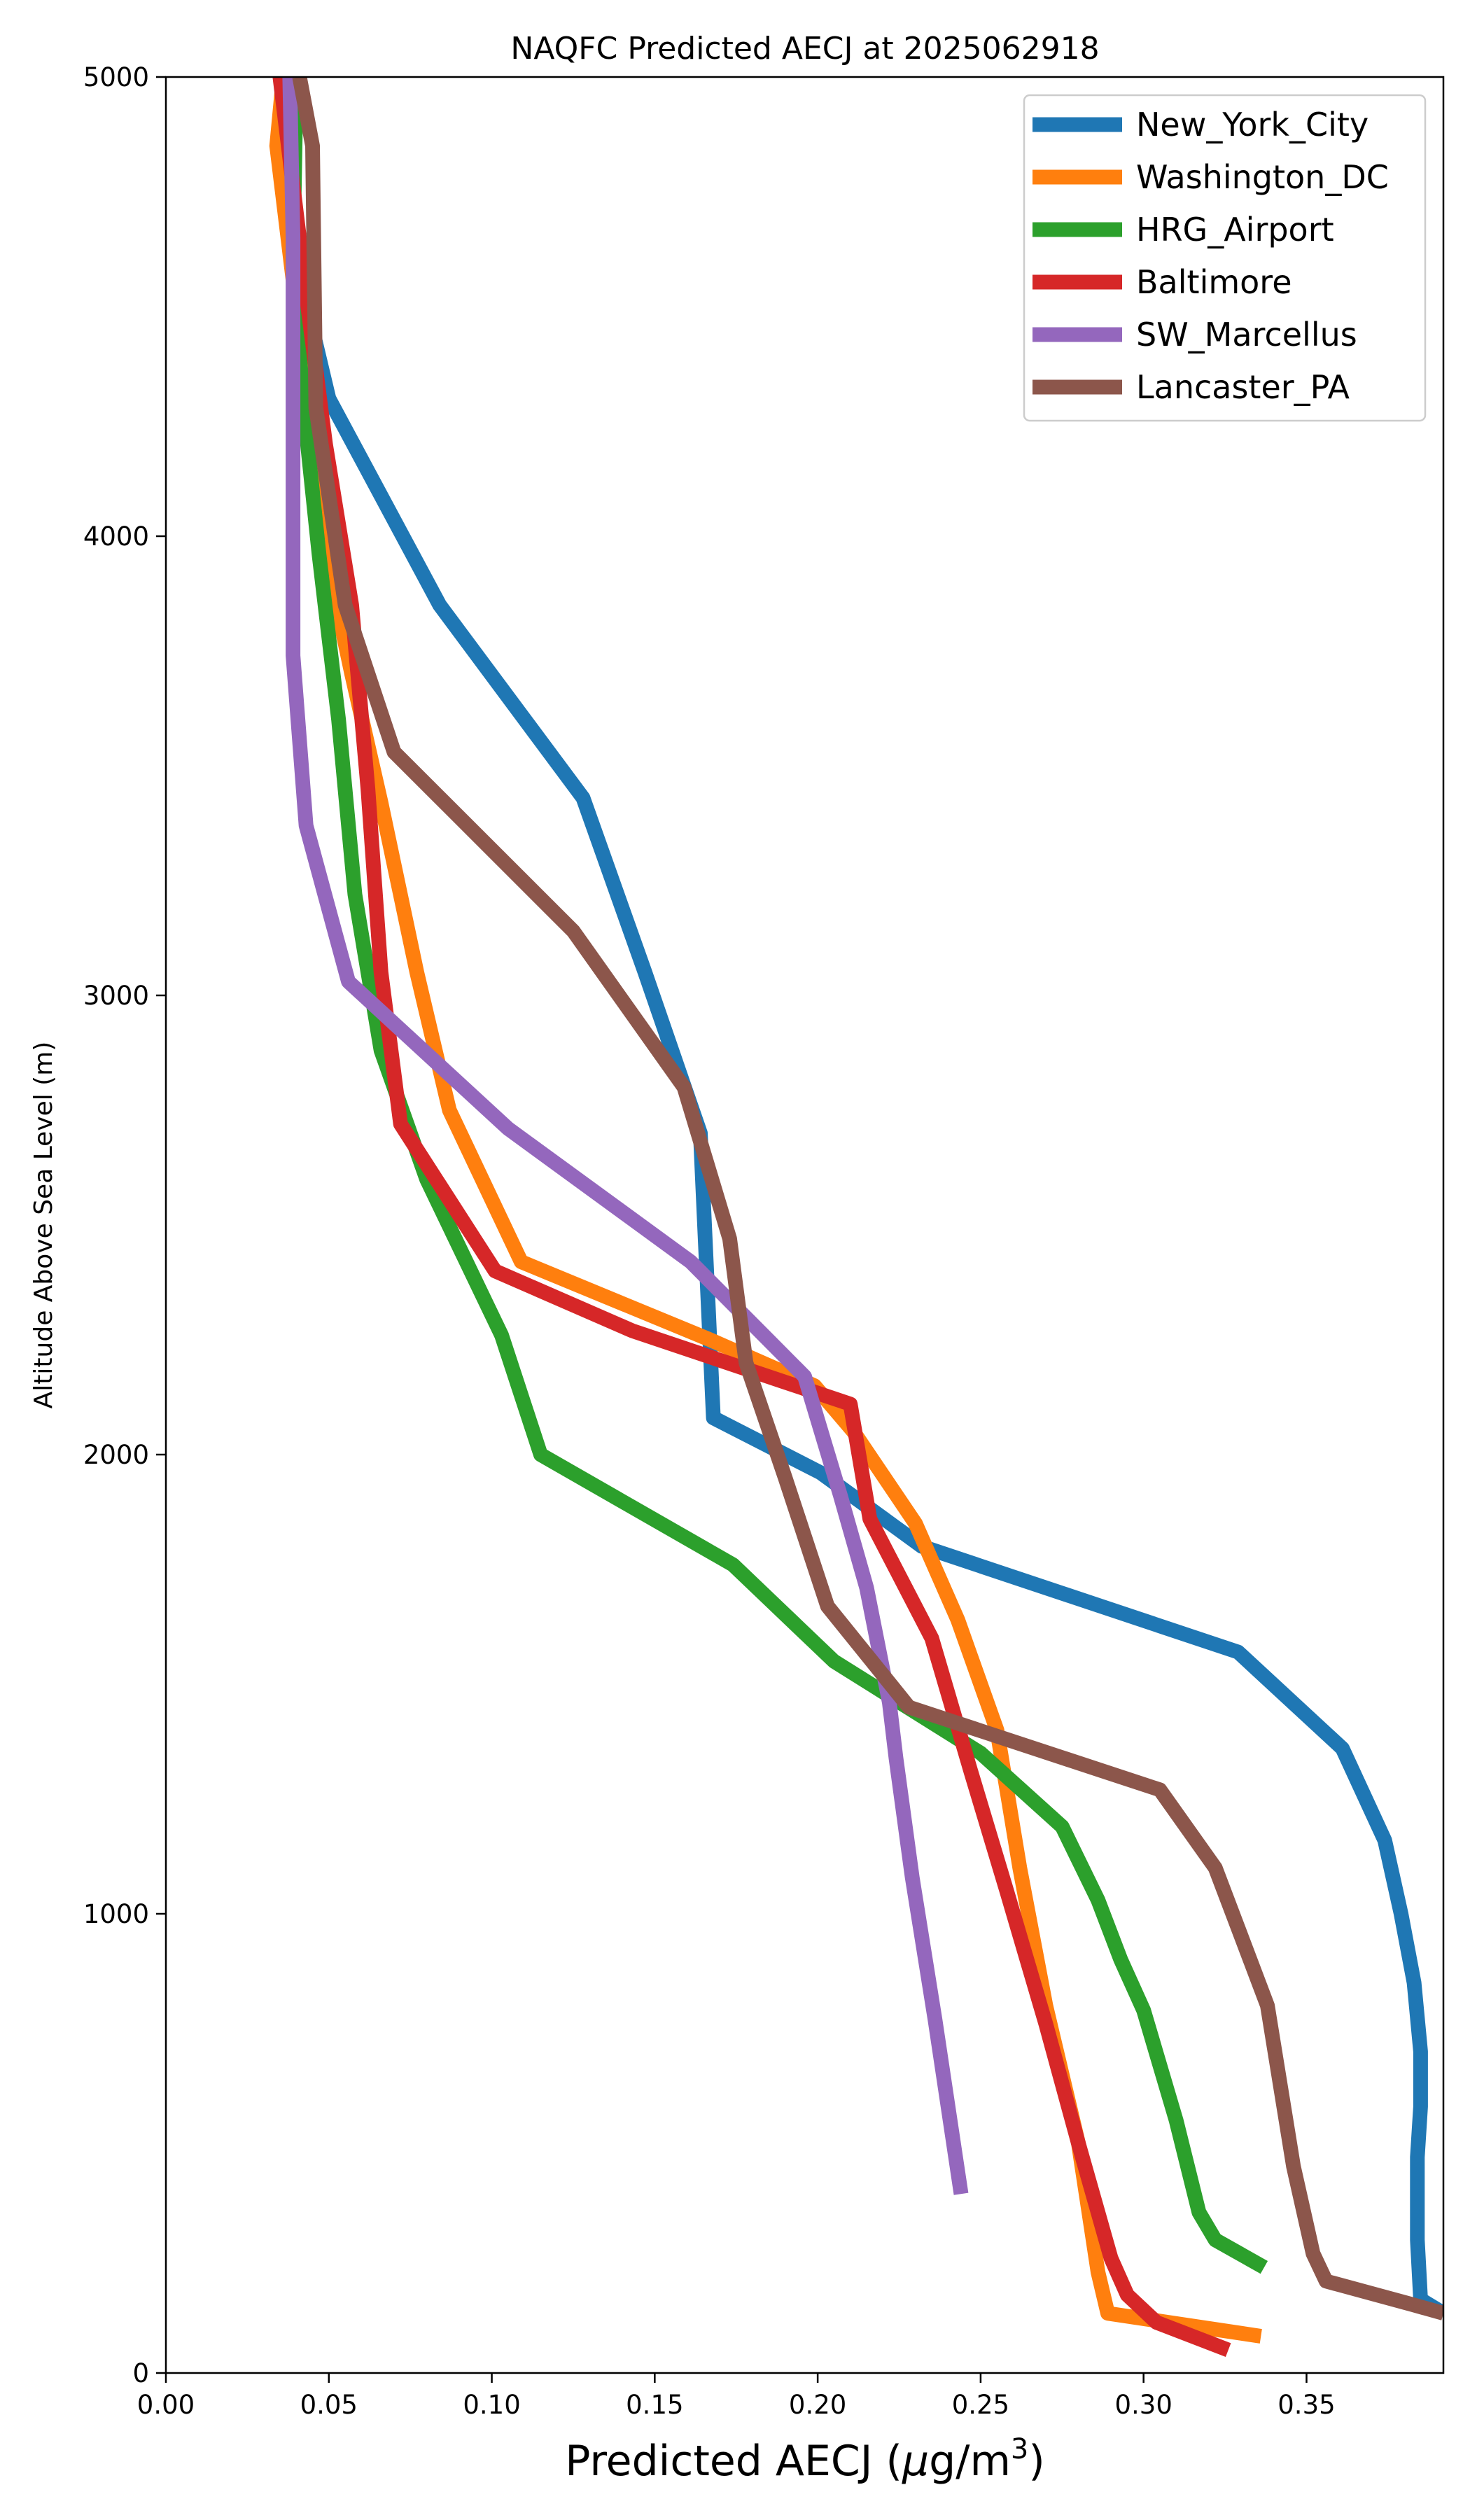 This screenshot has height=2520, width=1470. I want to click on y-axis: 0 1000 2000 3000 4000 5000, so click(124, 1225).